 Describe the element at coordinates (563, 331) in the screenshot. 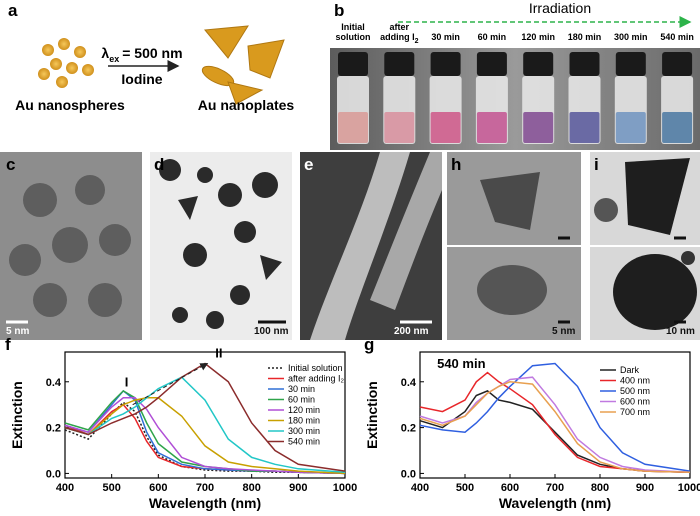

I see `scale-label: 5 nm` at that location.